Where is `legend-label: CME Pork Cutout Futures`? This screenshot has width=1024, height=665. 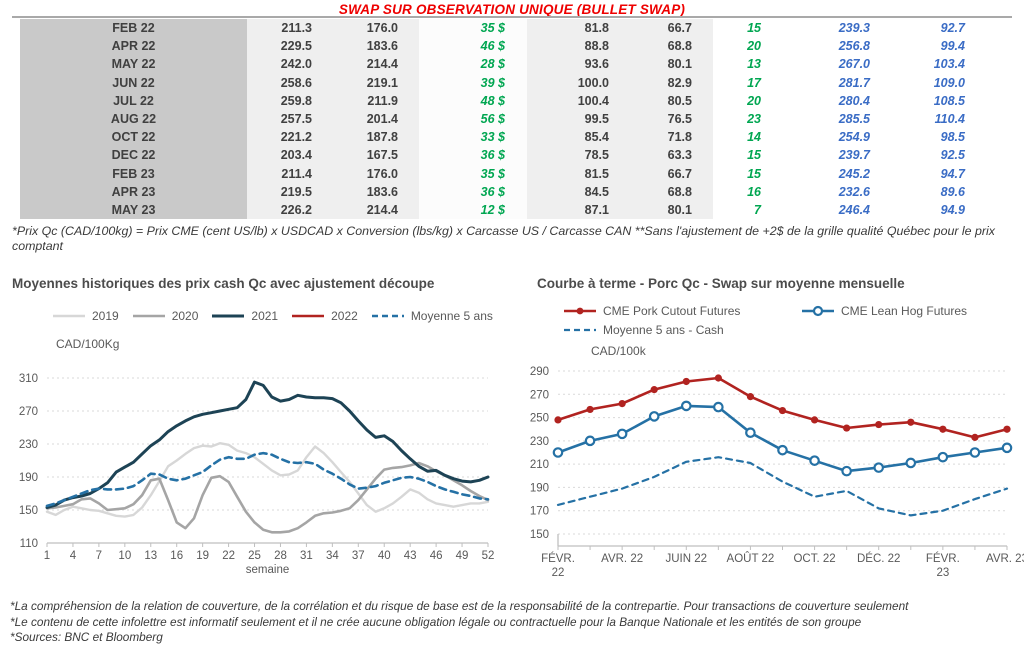 legend-label: CME Pork Cutout Futures is located at coordinates (672, 310).